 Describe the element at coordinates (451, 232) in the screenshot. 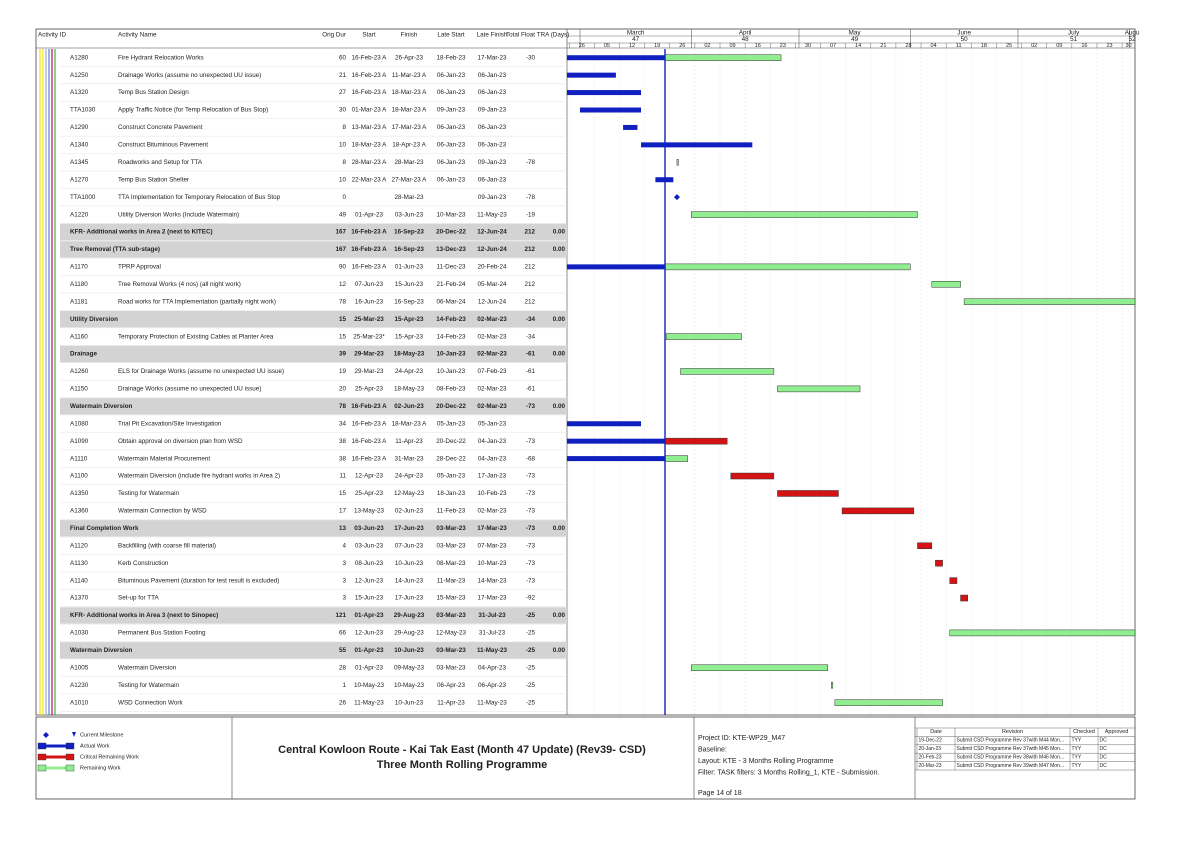

I see `cell-late-start: 20-Dec-22` at that location.